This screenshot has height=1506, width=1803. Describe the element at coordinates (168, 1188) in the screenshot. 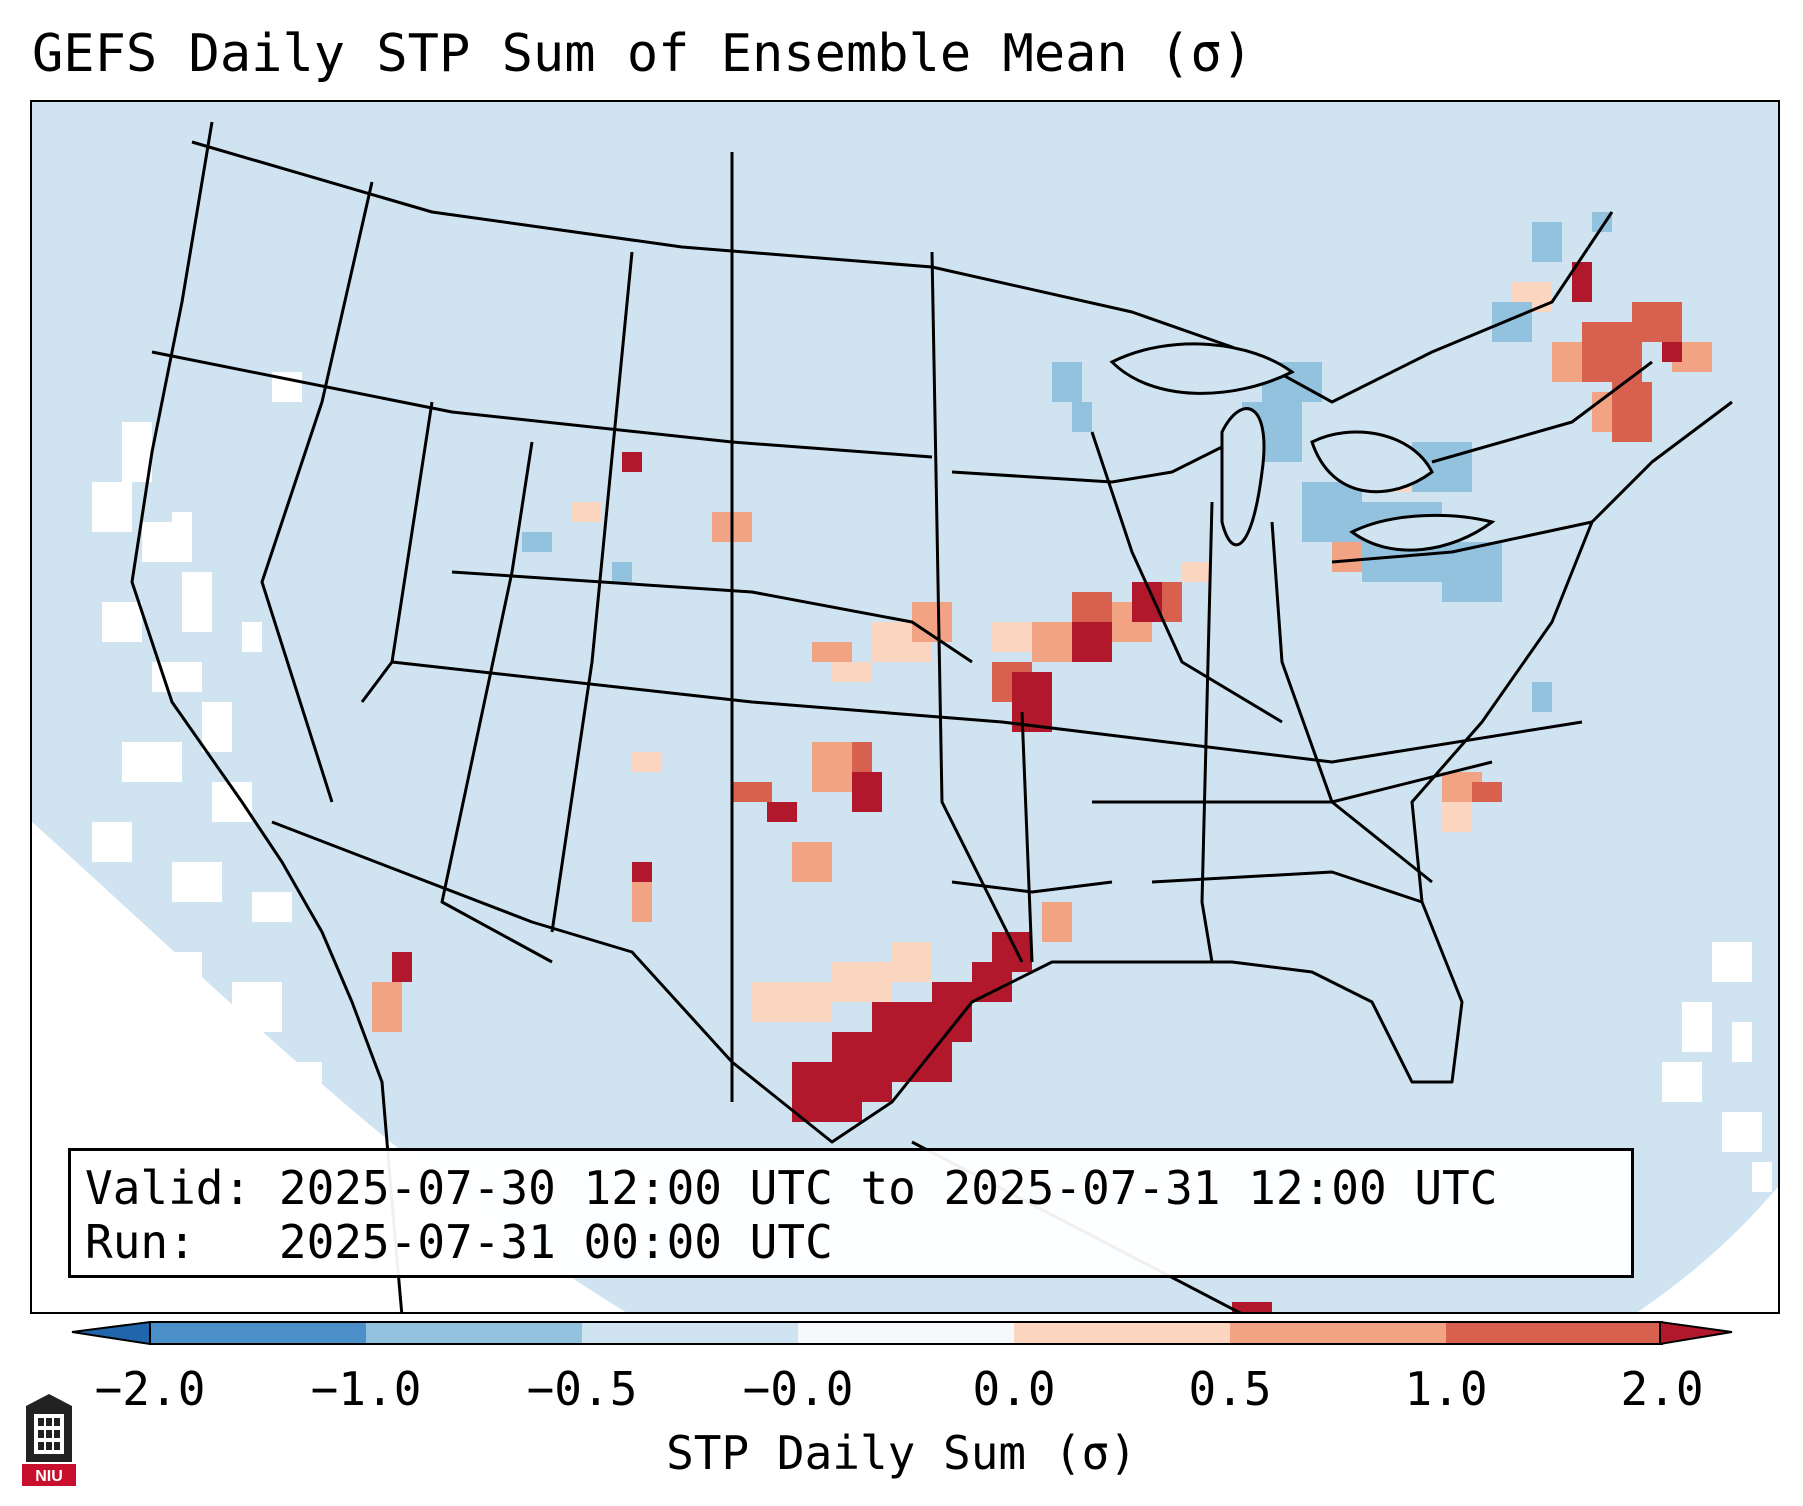

I see `valid-label: Valid:` at that location.